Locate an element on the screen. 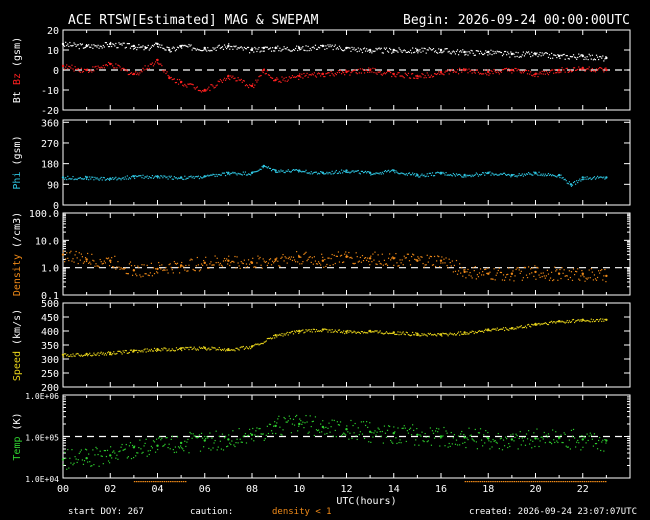 The image size is (650, 520). y-tick-label: 360 is located at coordinates (50, 123).